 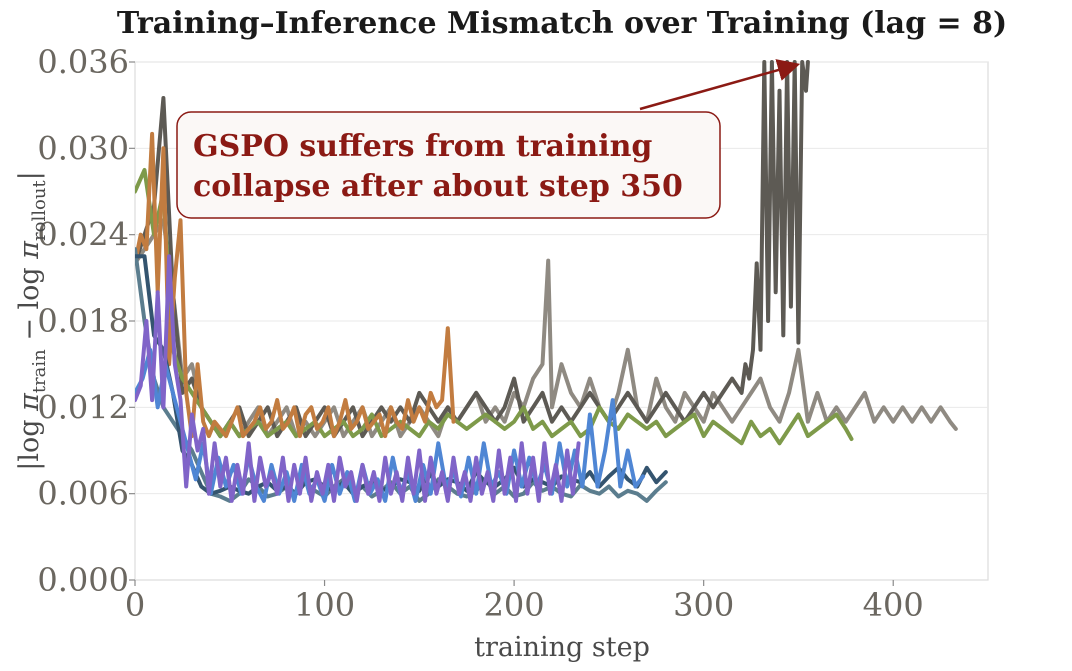 I want to click on x-tick-label: 300, so click(x=703, y=605).